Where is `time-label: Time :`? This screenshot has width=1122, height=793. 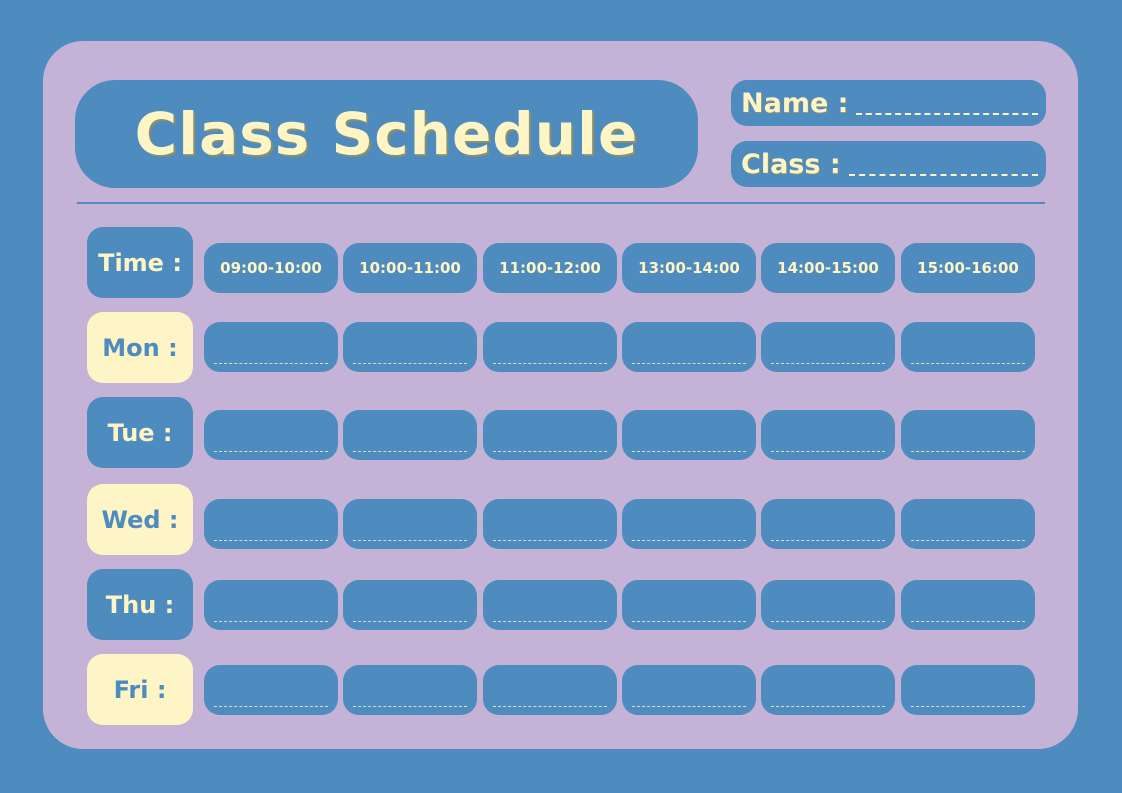 time-label: Time : is located at coordinates (140, 262).